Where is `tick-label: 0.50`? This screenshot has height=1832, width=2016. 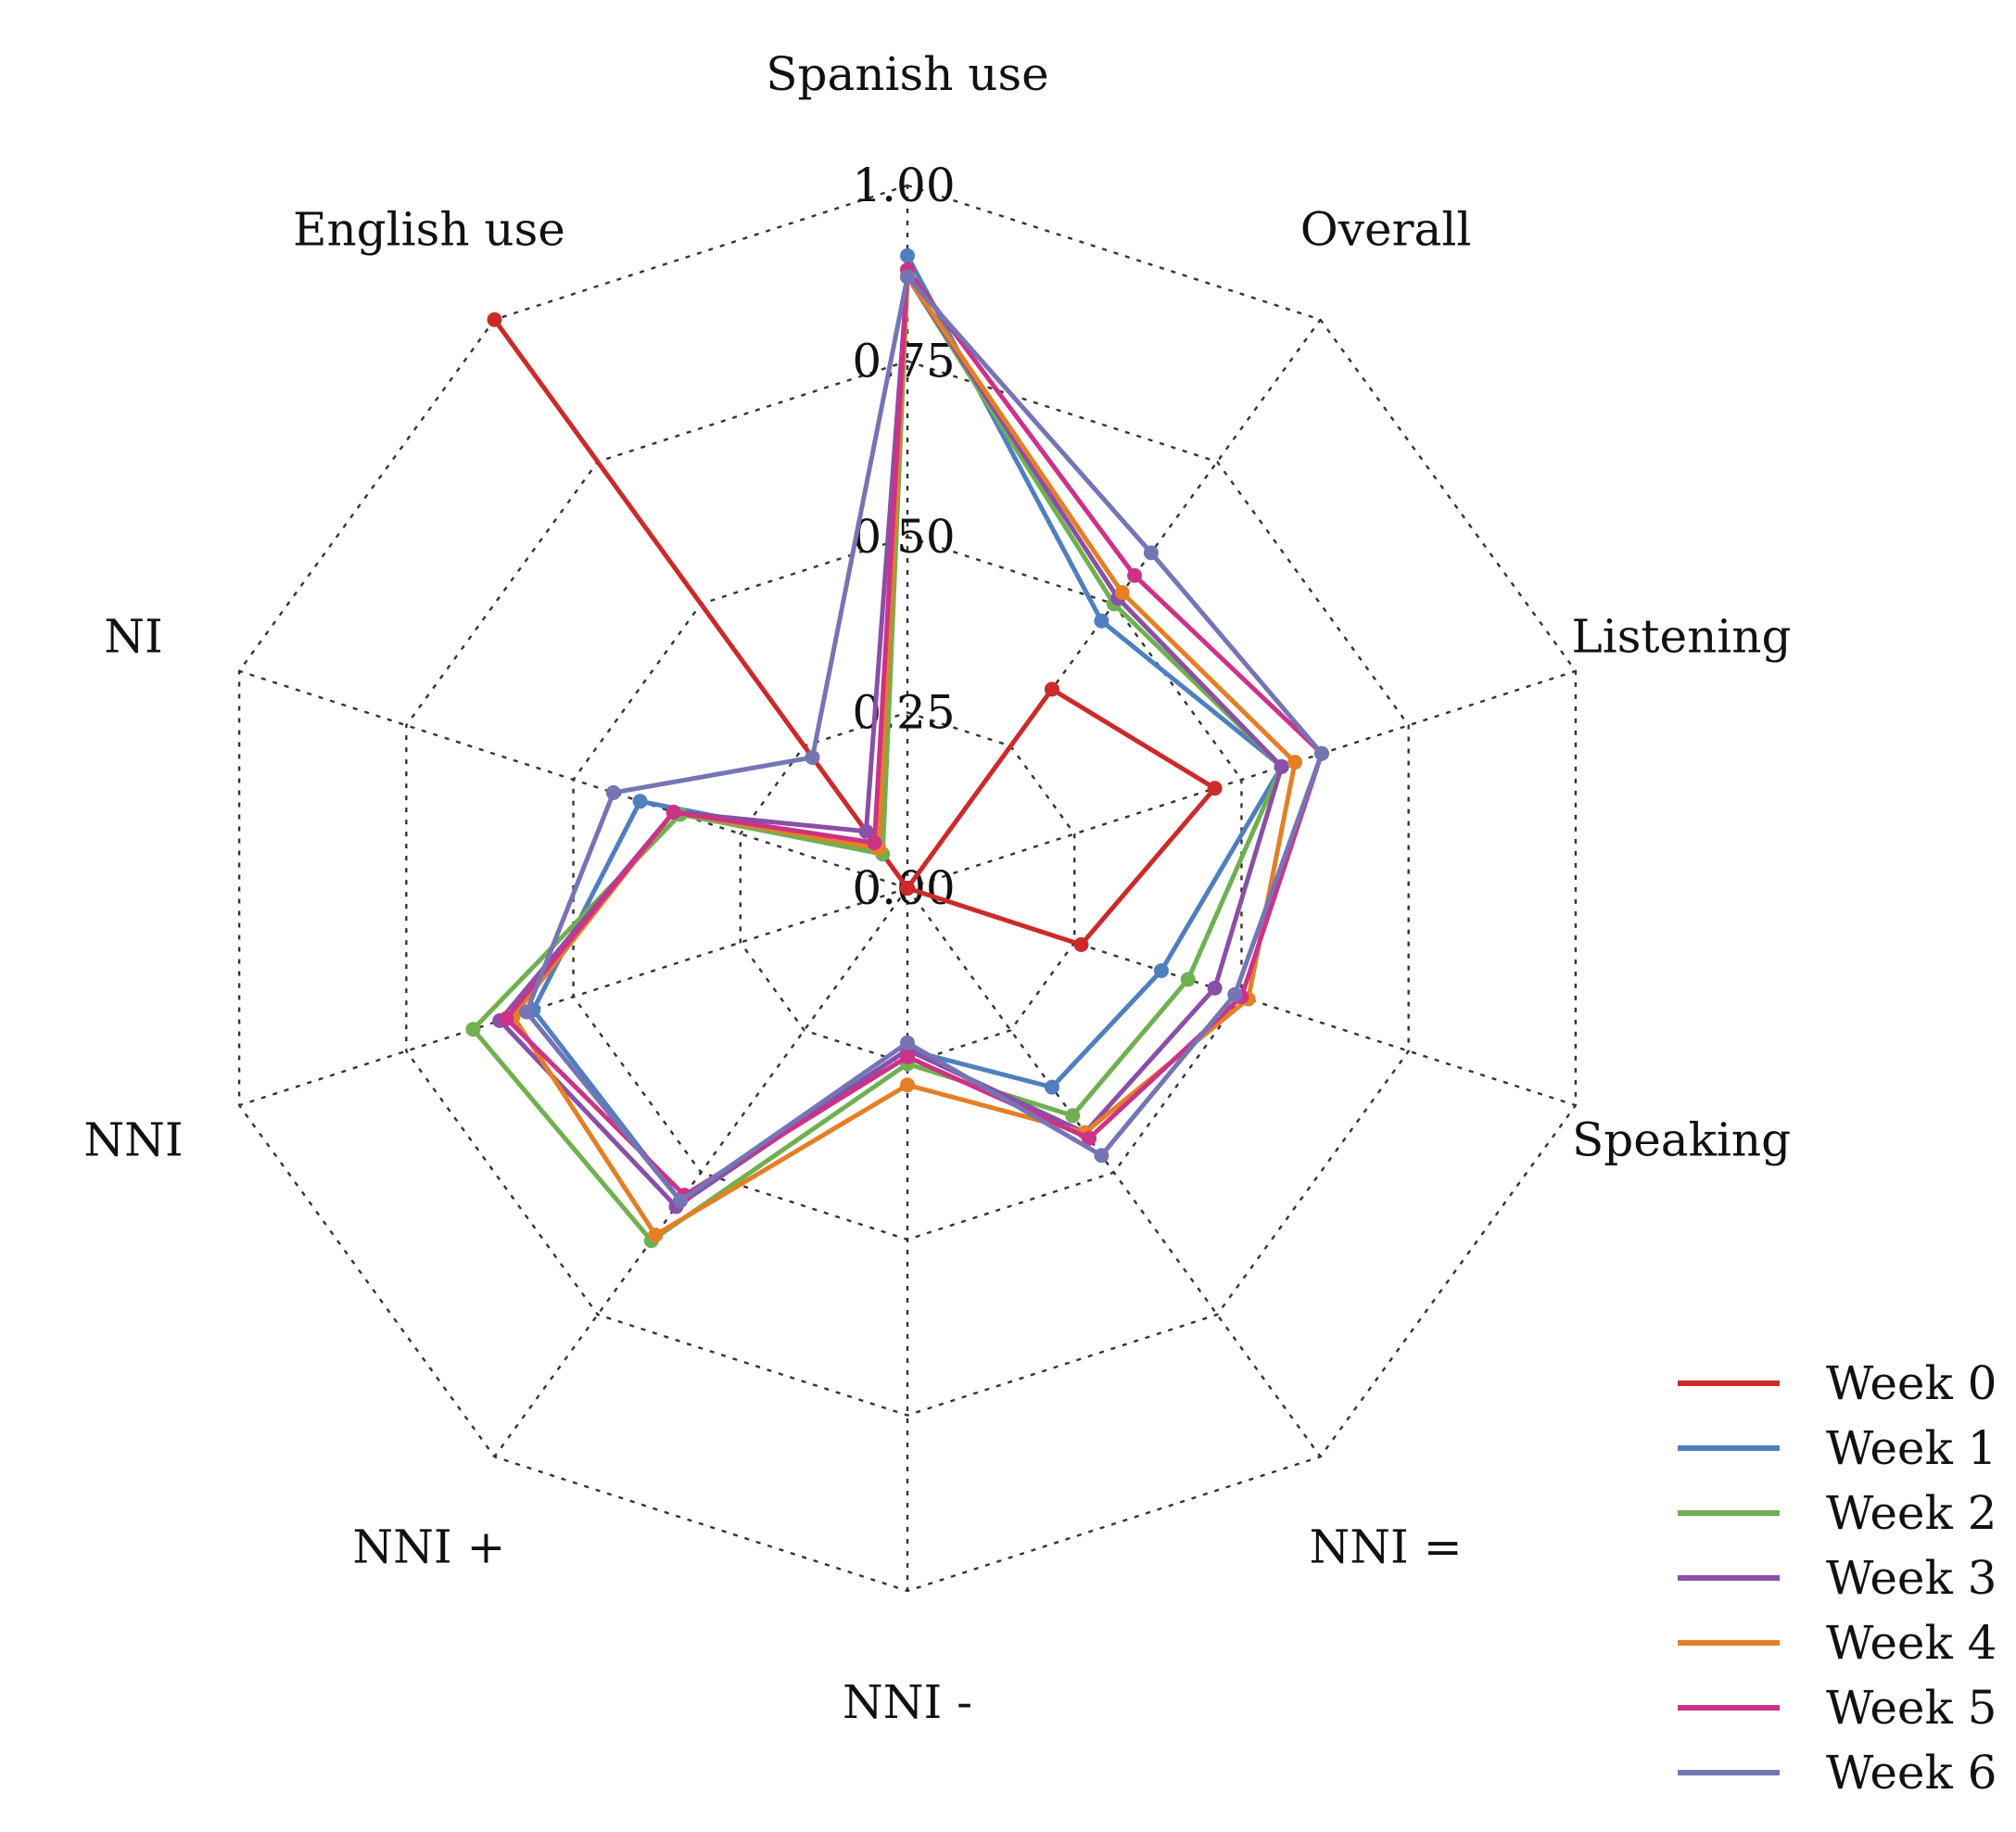
tick-label: 0.50 is located at coordinates (903, 537).